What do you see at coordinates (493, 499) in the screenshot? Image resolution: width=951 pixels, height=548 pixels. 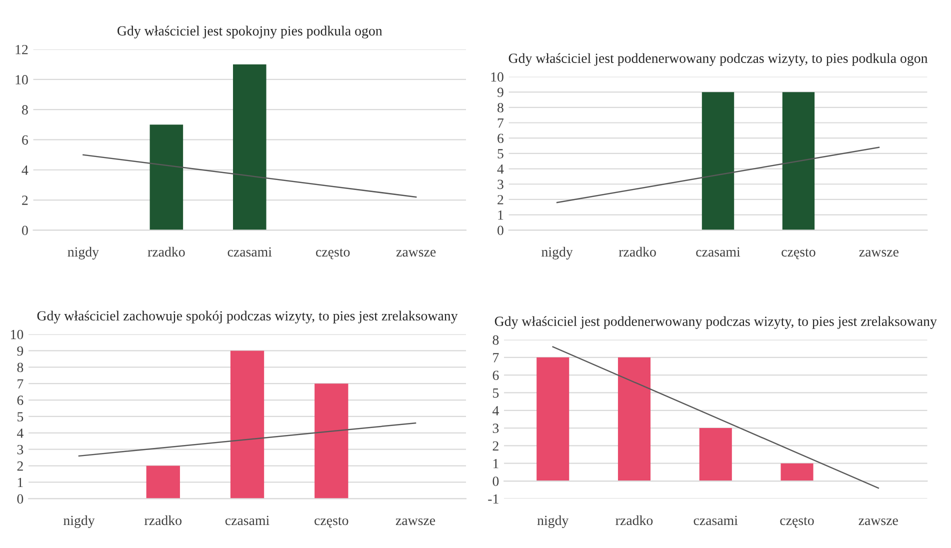 I see `y-tick-label: -1` at bounding box center [493, 499].